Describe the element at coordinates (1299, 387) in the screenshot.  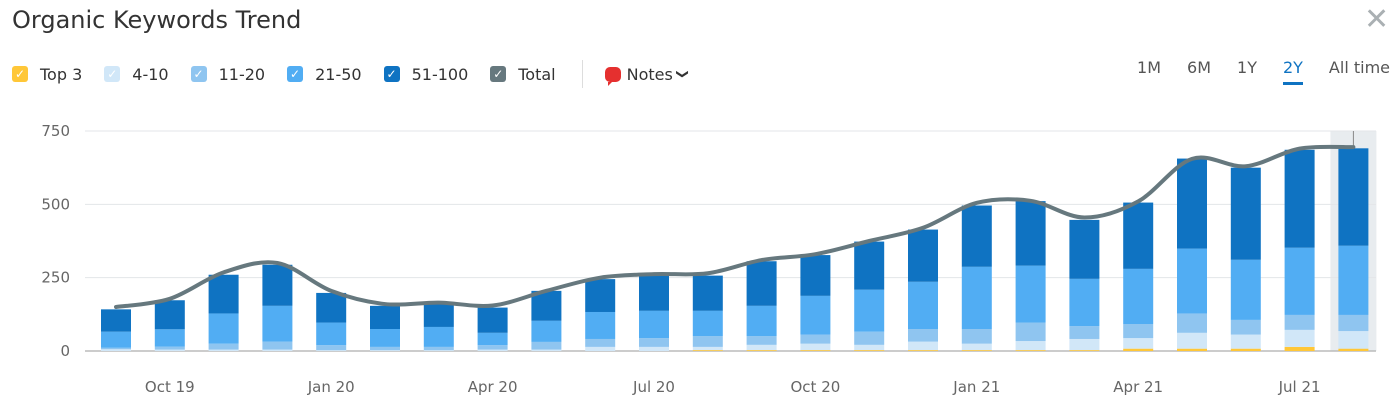
I see `x-tick-label: Jul 21` at that location.